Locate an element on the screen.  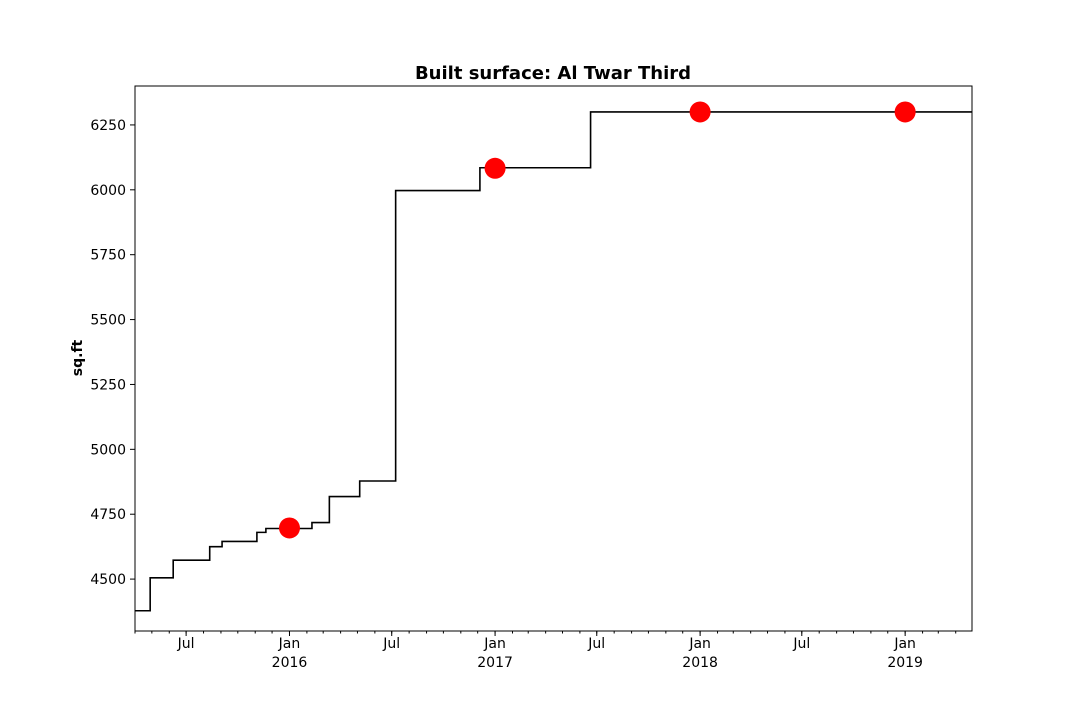
x-tick-year-label: 2019 is located at coordinates (905, 663).